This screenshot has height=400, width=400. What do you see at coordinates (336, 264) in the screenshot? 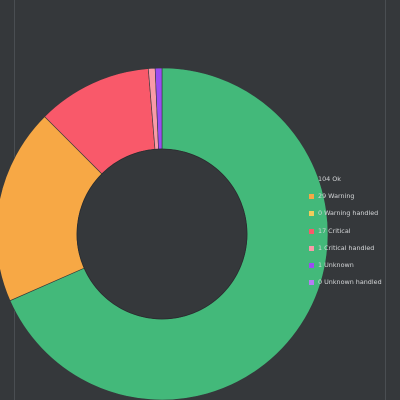
I see `legend-label: 1 Unknown` at bounding box center [336, 264].